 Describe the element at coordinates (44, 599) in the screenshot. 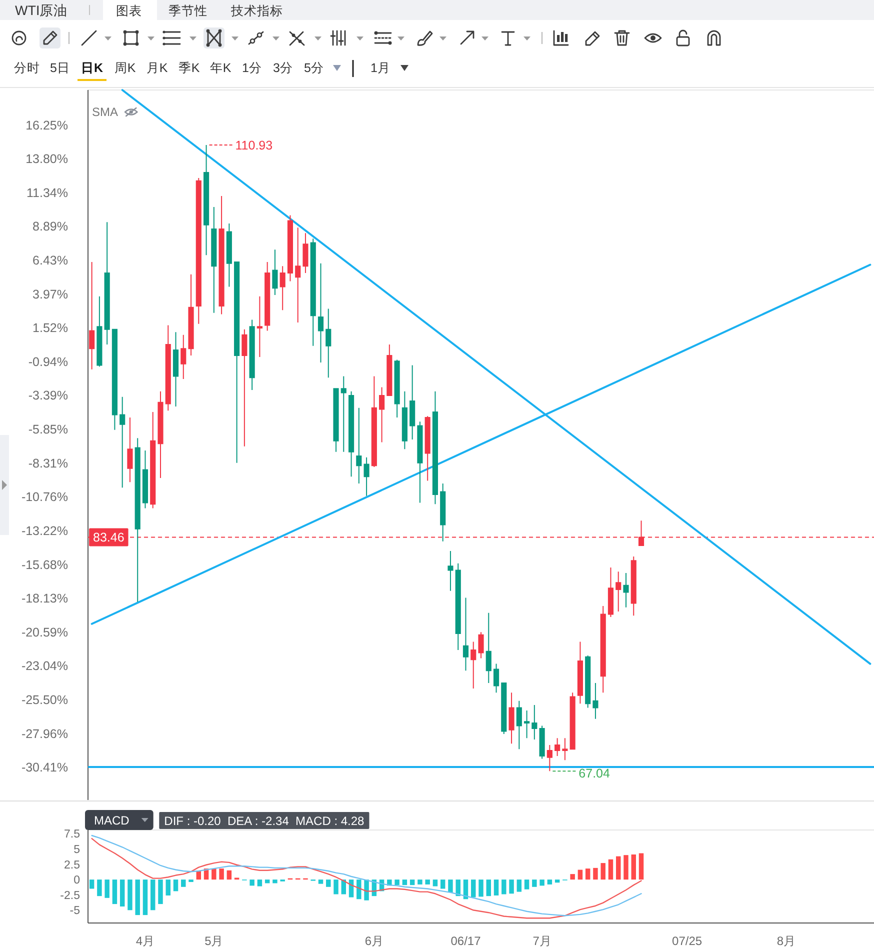

I see `y-tick-label: -18.13%` at that location.